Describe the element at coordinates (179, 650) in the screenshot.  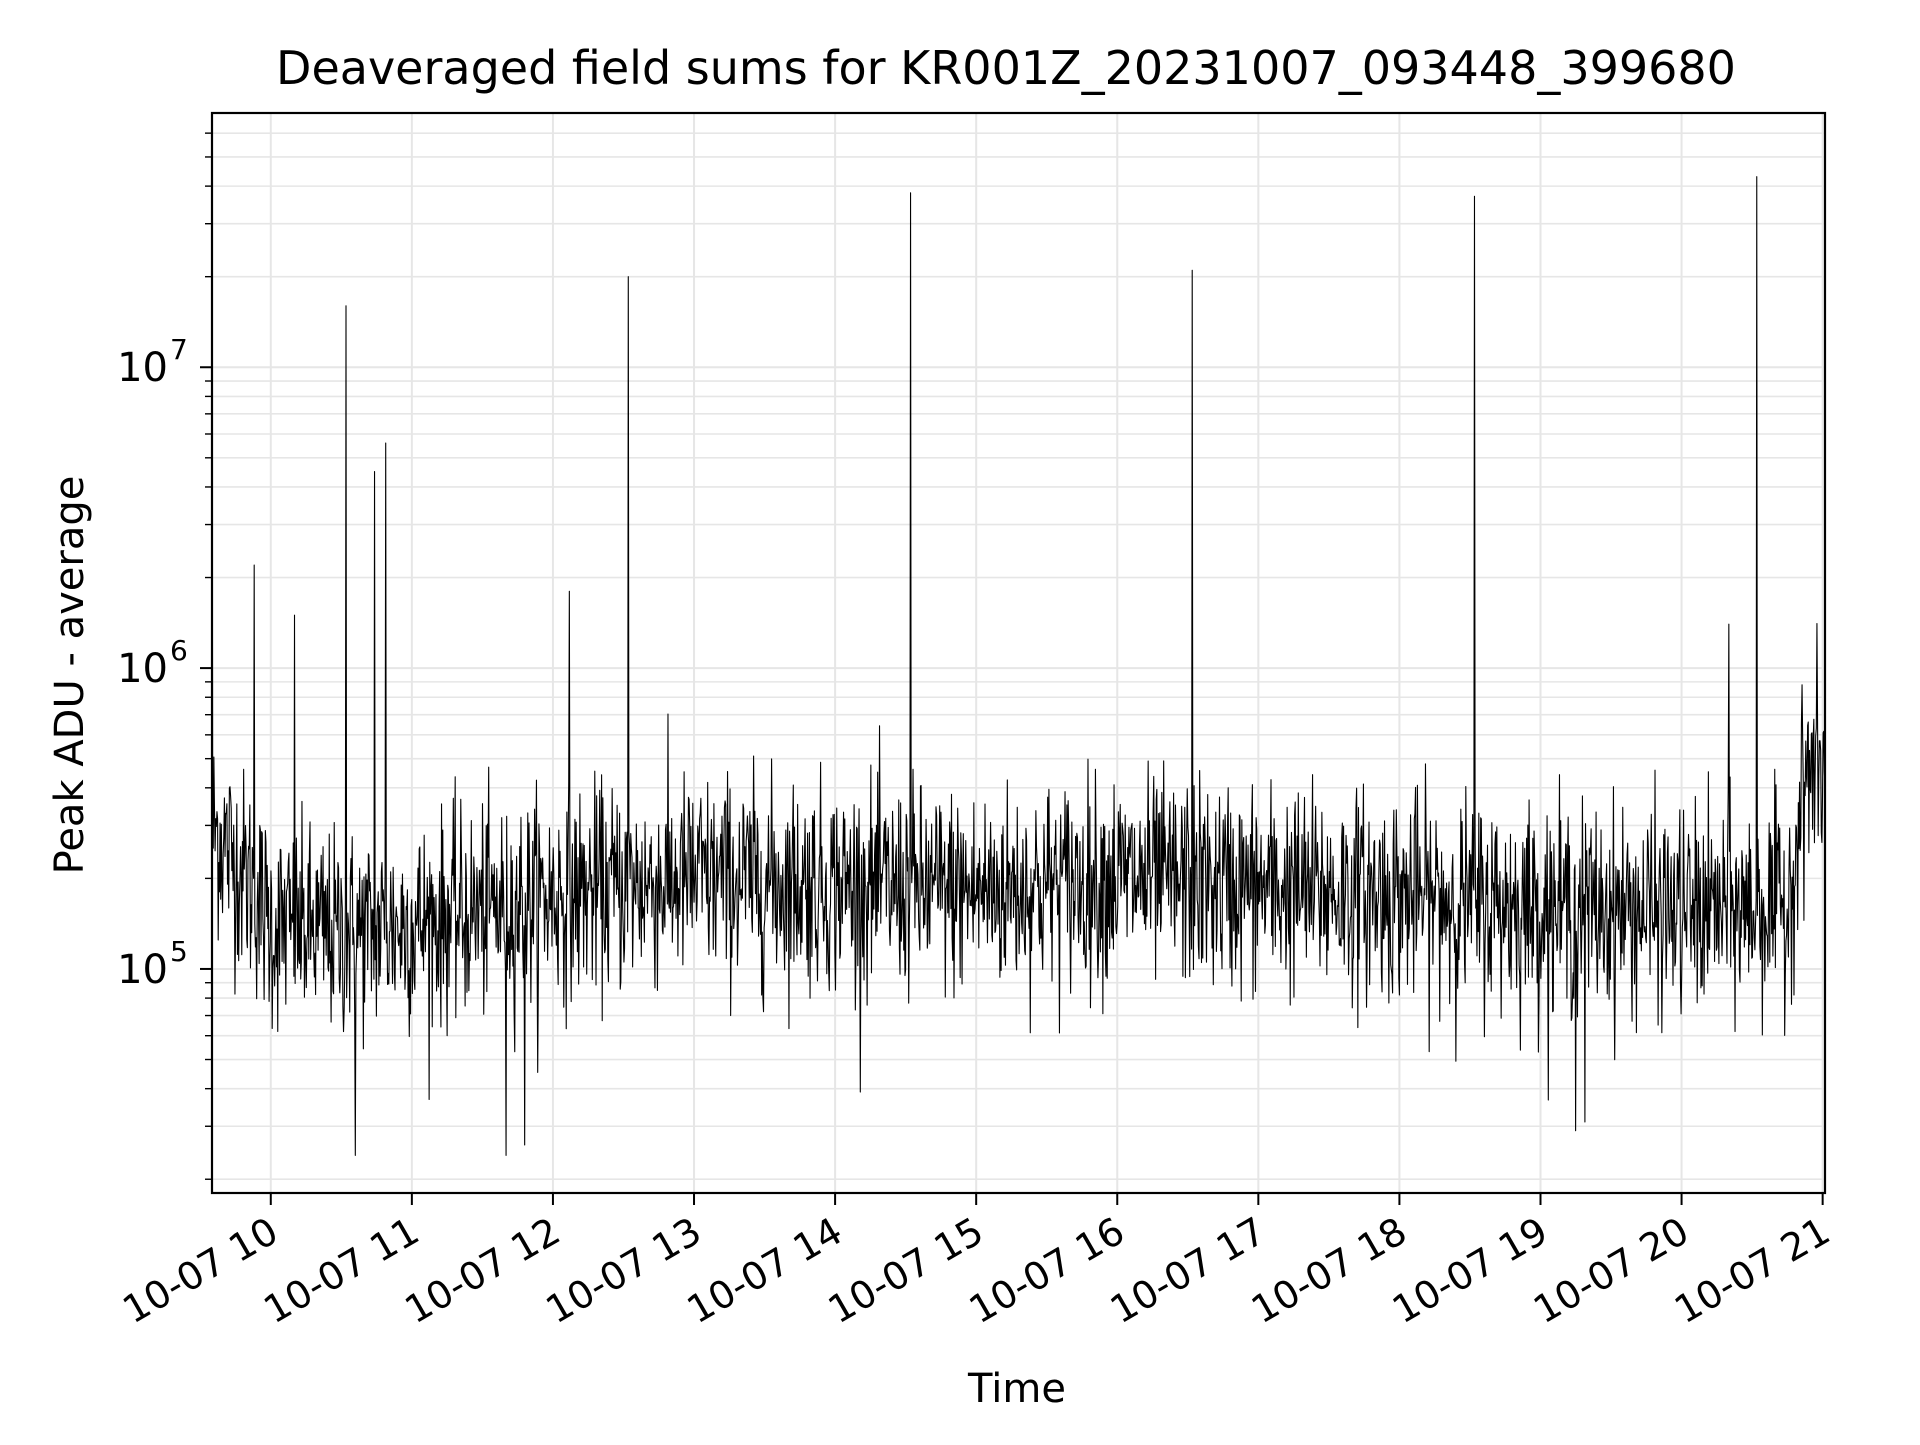
I see `y-tick-exponent: 6` at that location.